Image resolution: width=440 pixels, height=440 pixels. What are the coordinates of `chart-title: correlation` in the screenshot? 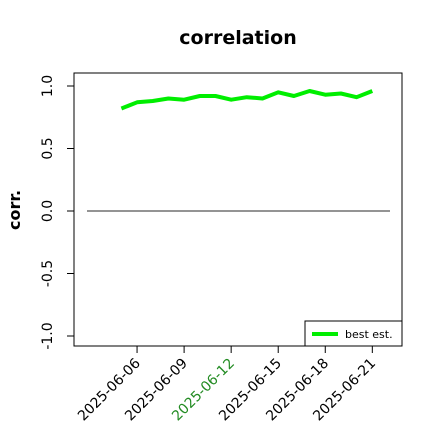 It's located at (237, 38).